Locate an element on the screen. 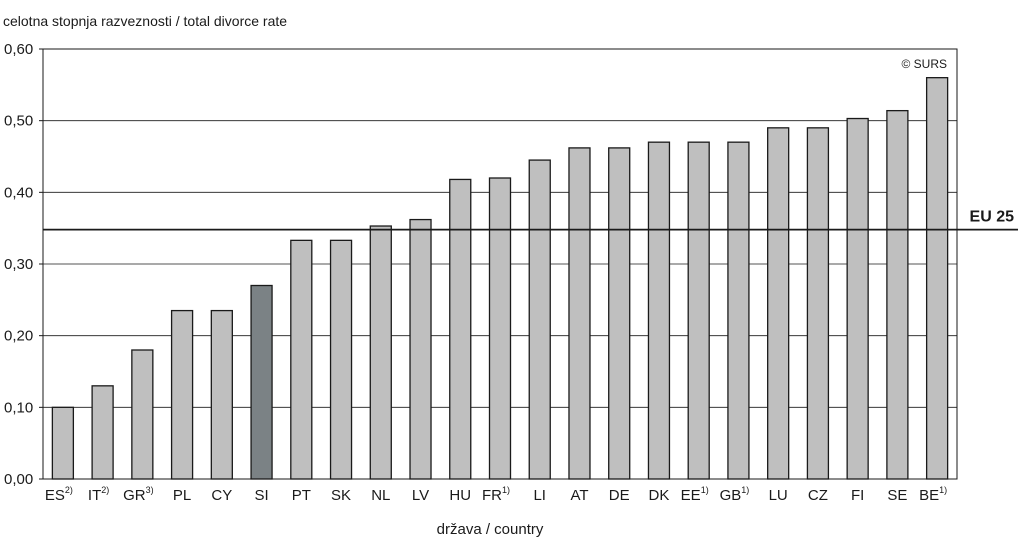  x-tick-label: FR1) is located at coordinates (496, 494).